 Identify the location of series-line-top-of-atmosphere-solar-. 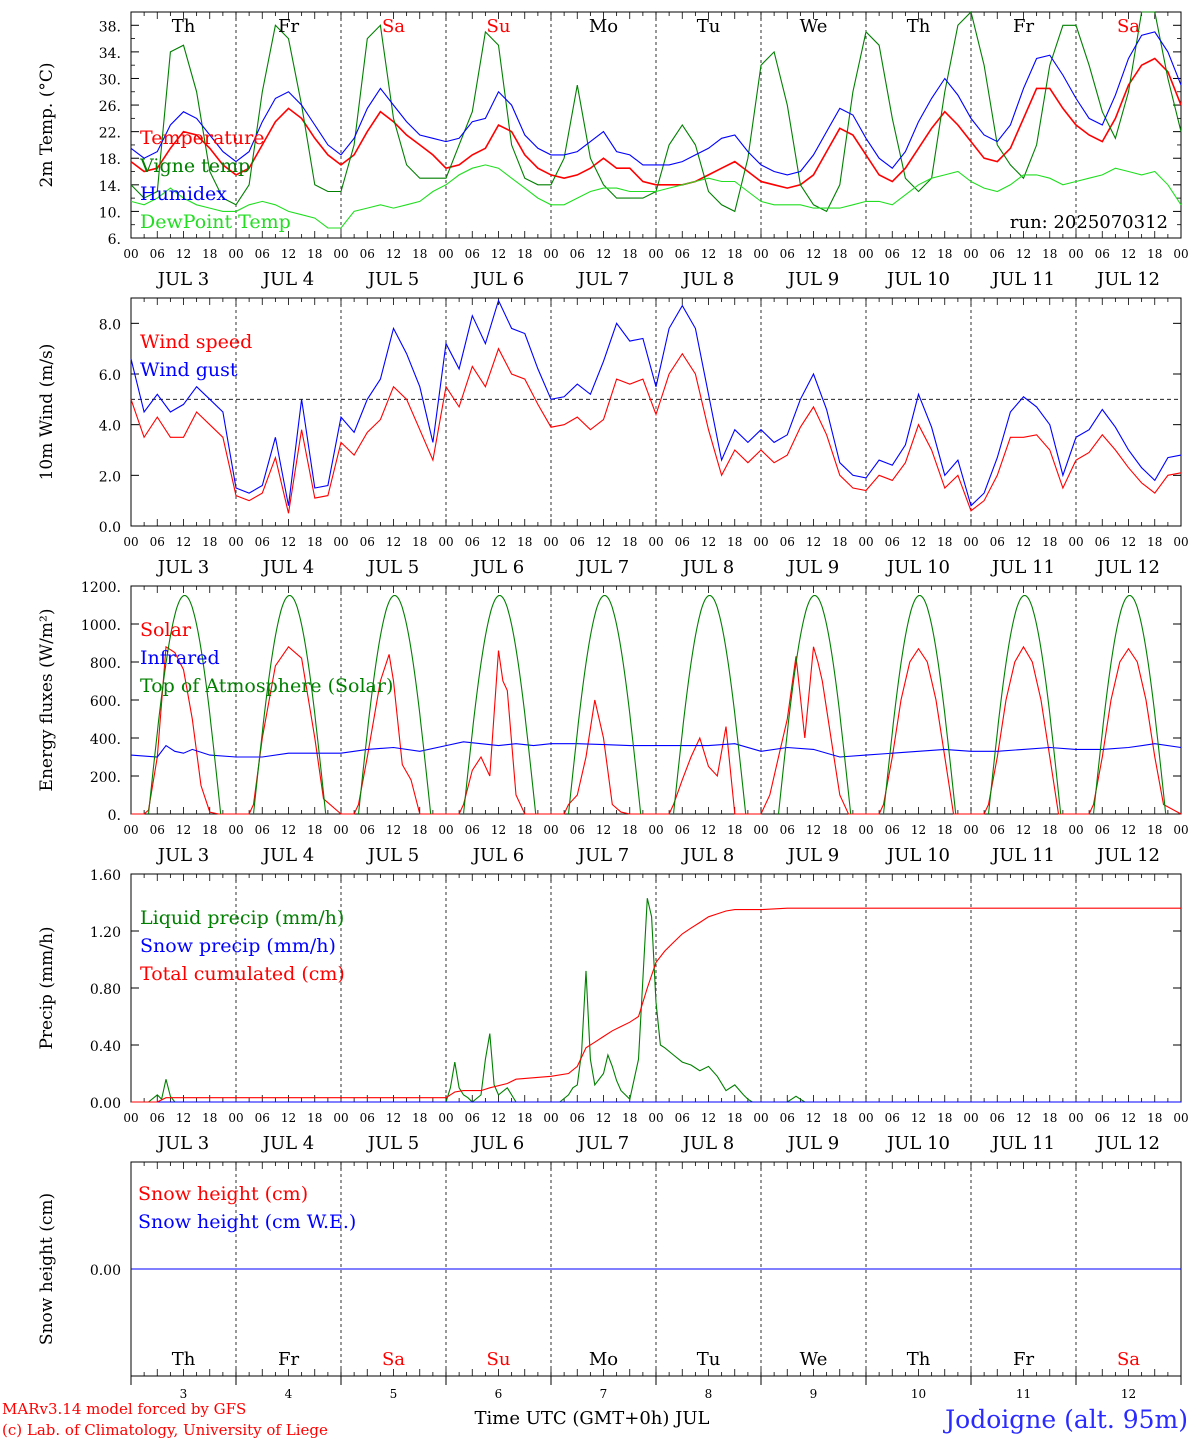
(289, 704).